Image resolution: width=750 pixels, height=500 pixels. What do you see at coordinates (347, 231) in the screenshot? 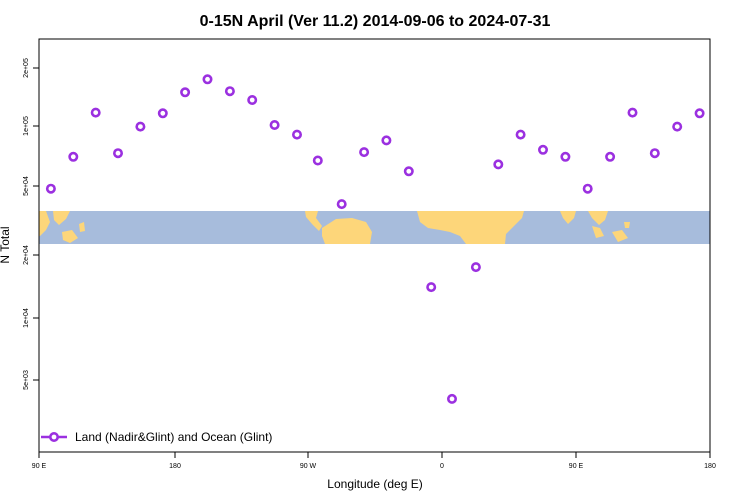
I see `land-south-america` at bounding box center [347, 231].